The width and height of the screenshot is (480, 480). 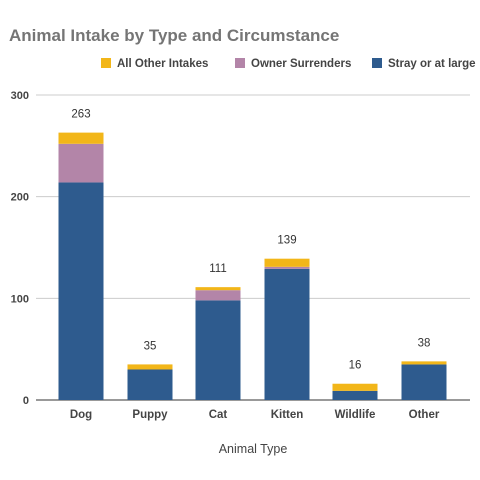 I want to click on total-label-cat: 111, so click(x=217, y=269).